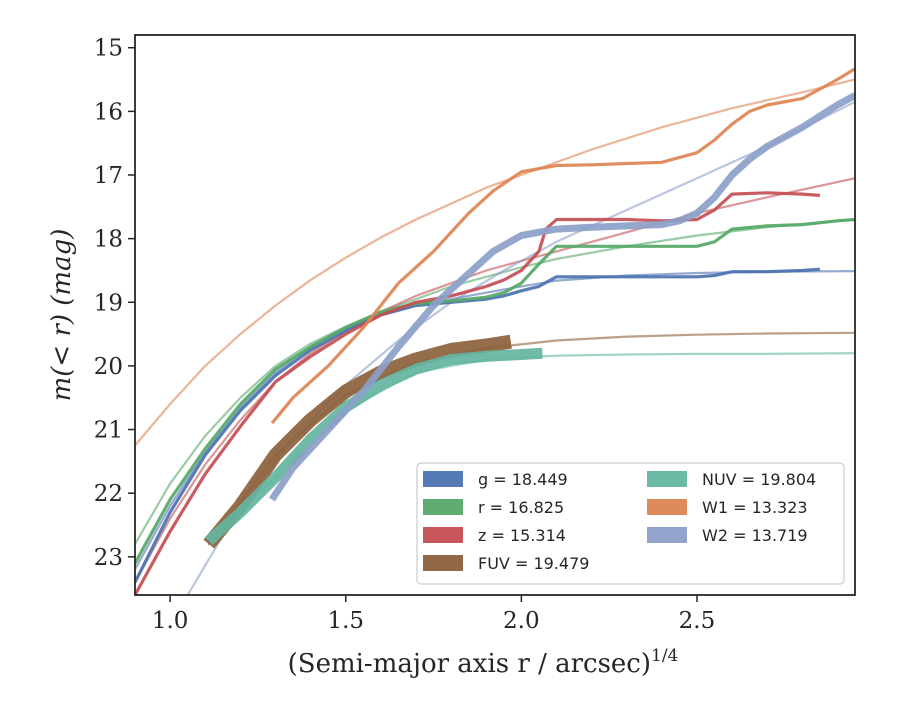 The image size is (900, 704). I want to click on legend-label-w2: W2 = 13.719, so click(755, 535).